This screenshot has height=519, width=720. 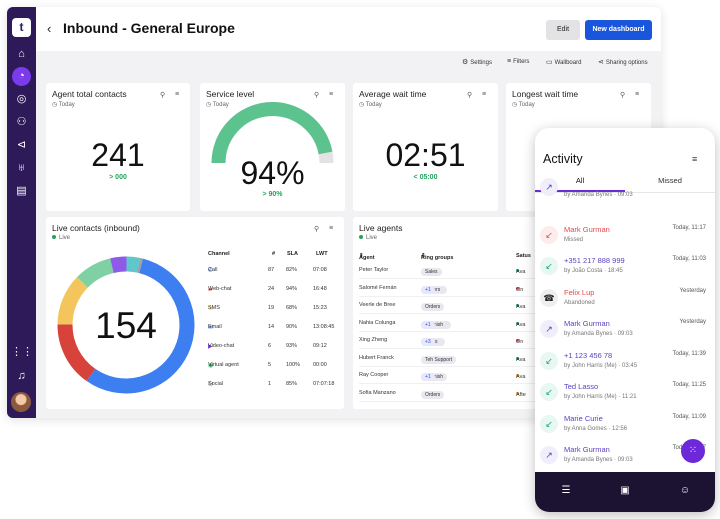 What do you see at coordinates (549, 187) in the screenshot?
I see `outgoing-call-icon: ↗` at bounding box center [549, 187].